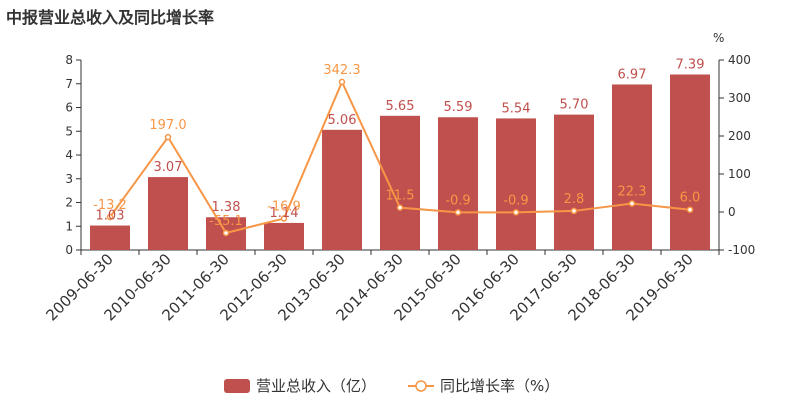 The height and width of the screenshot is (400, 800). Describe the element at coordinates (226, 207) in the screenshot. I see `revenue-data-label: 1.38` at that location.